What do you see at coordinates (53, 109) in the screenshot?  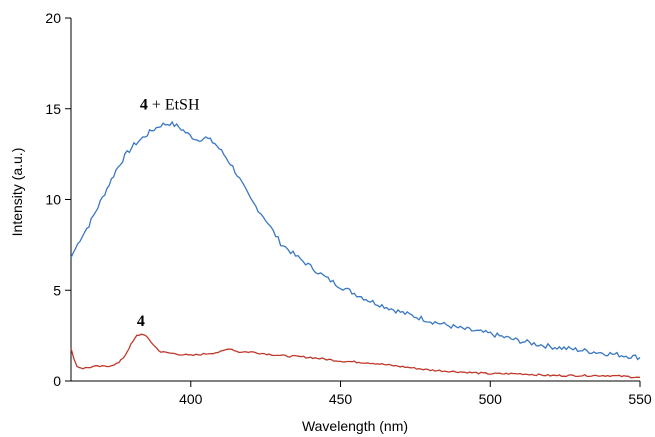 I see `y-tick-label: 15` at bounding box center [53, 109].